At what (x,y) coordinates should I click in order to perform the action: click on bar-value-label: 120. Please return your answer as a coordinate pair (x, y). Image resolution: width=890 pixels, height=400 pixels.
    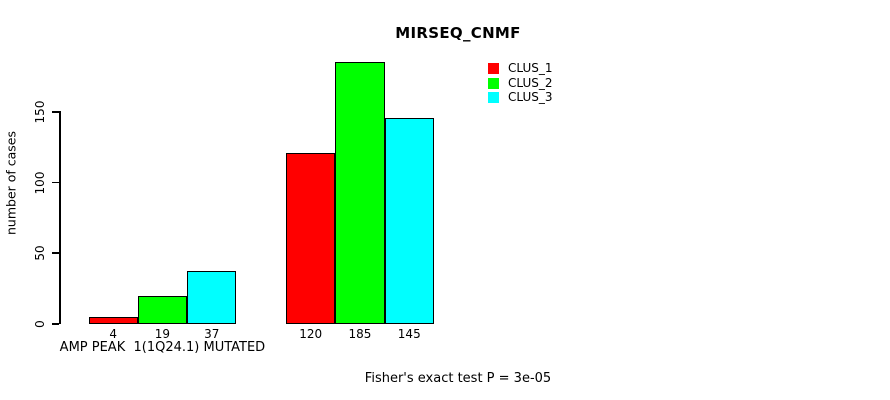
    Looking at the image, I should click on (311, 334).